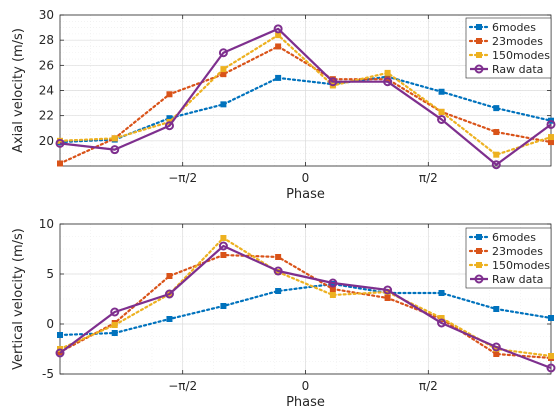  What do you see at coordinates (517, 279) in the screenshot?
I see `legend-label: Raw data` at bounding box center [517, 279].